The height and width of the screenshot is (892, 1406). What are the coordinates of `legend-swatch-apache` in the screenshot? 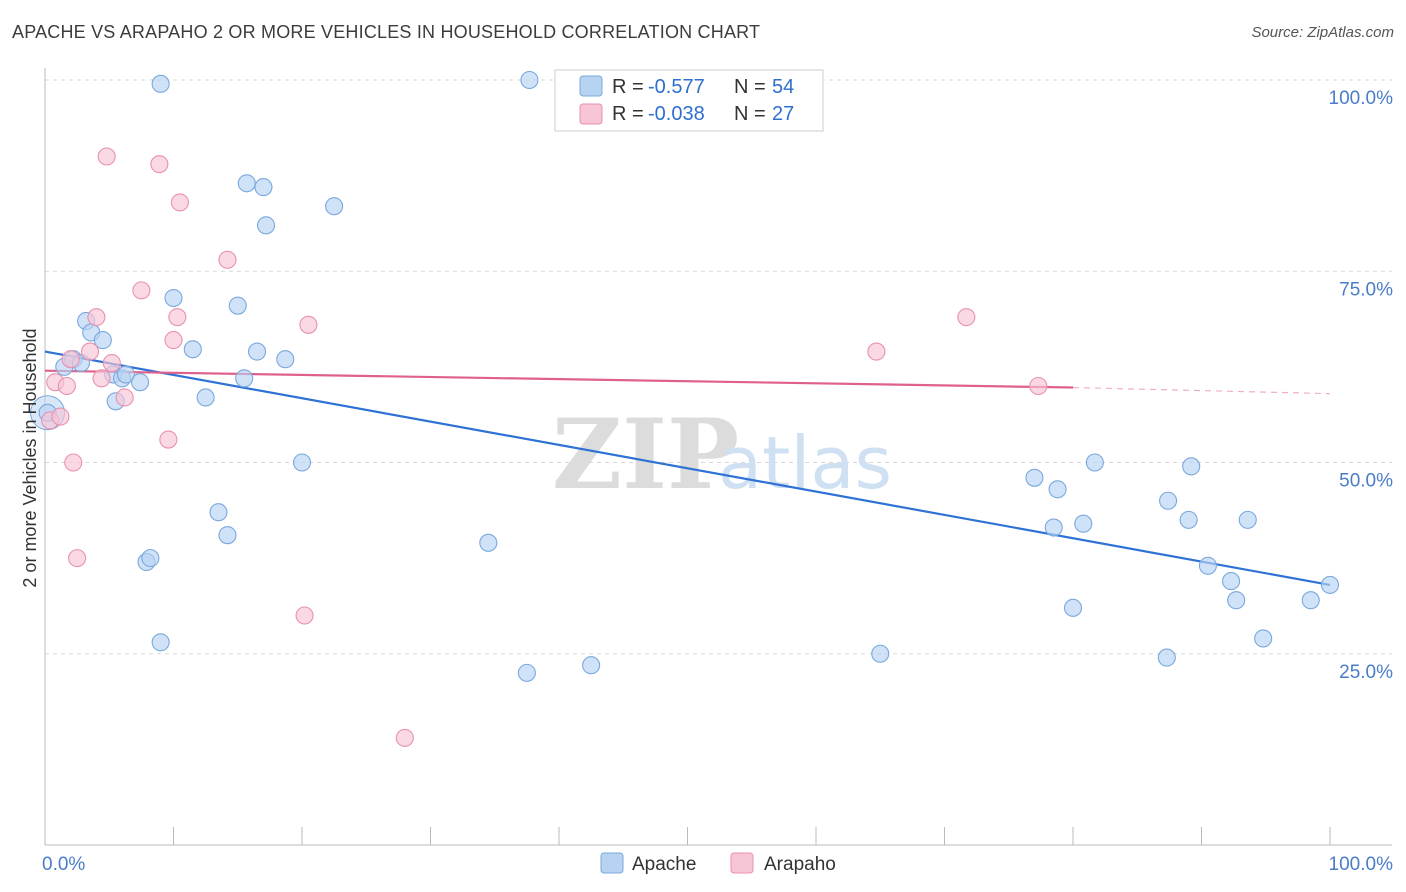 It's located at (591, 86).